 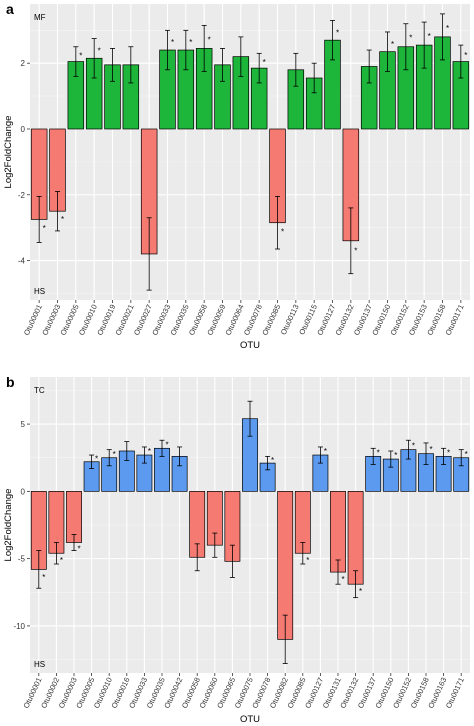 What do you see at coordinates (22, 195) in the screenshot?
I see `y-tick-label: -2` at bounding box center [22, 195].